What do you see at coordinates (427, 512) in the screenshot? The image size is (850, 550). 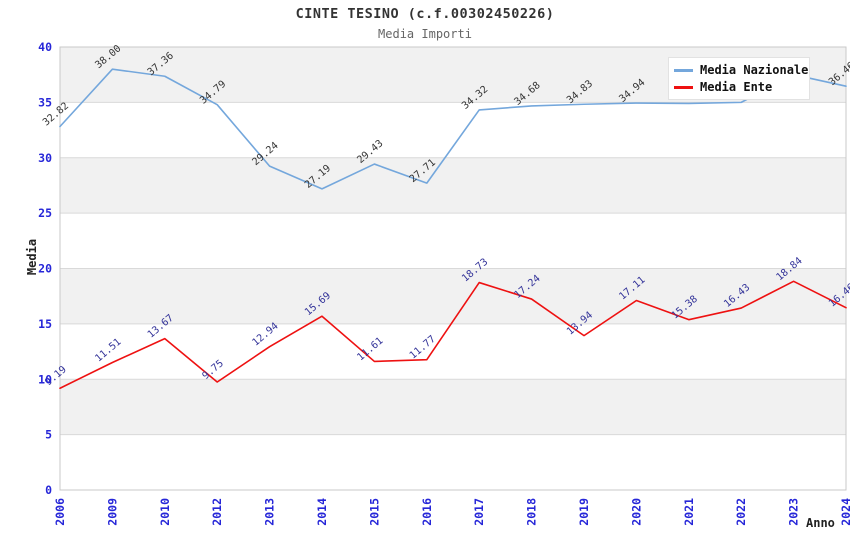 I see `x-tick-label: 2016` at bounding box center [427, 512].